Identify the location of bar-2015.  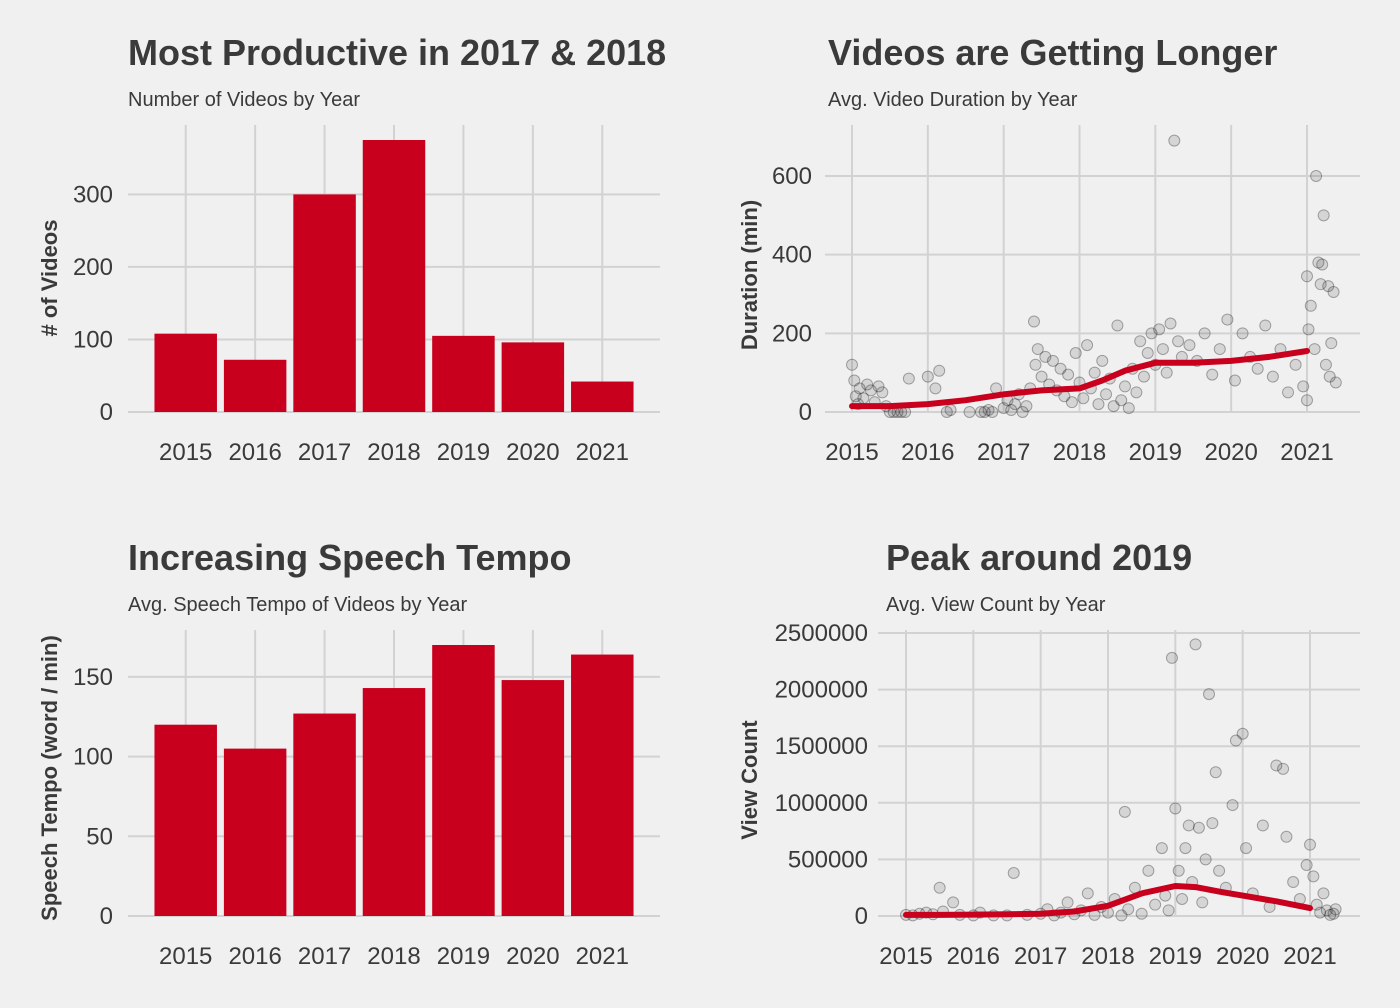
(185, 372).